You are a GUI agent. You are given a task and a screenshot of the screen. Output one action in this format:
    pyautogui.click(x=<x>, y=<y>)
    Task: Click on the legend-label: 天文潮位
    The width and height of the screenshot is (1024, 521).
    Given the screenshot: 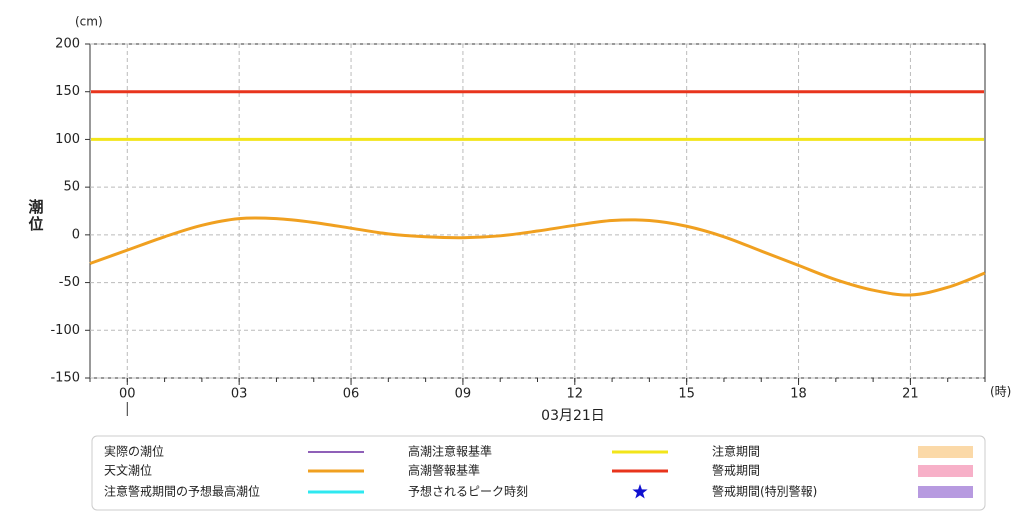 What is the action you would take?
    pyautogui.click(x=128, y=470)
    